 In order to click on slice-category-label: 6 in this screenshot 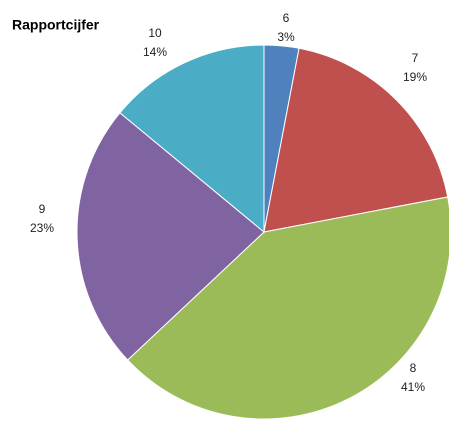, I will do `click(286, 18)`.